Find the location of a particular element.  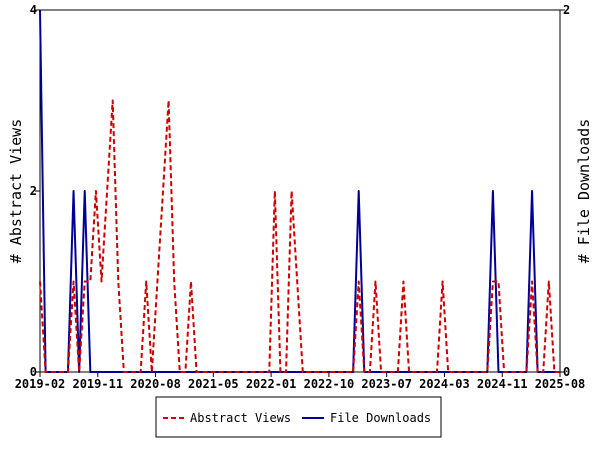

x-tick-label: 2025-08 is located at coordinates (560, 384).